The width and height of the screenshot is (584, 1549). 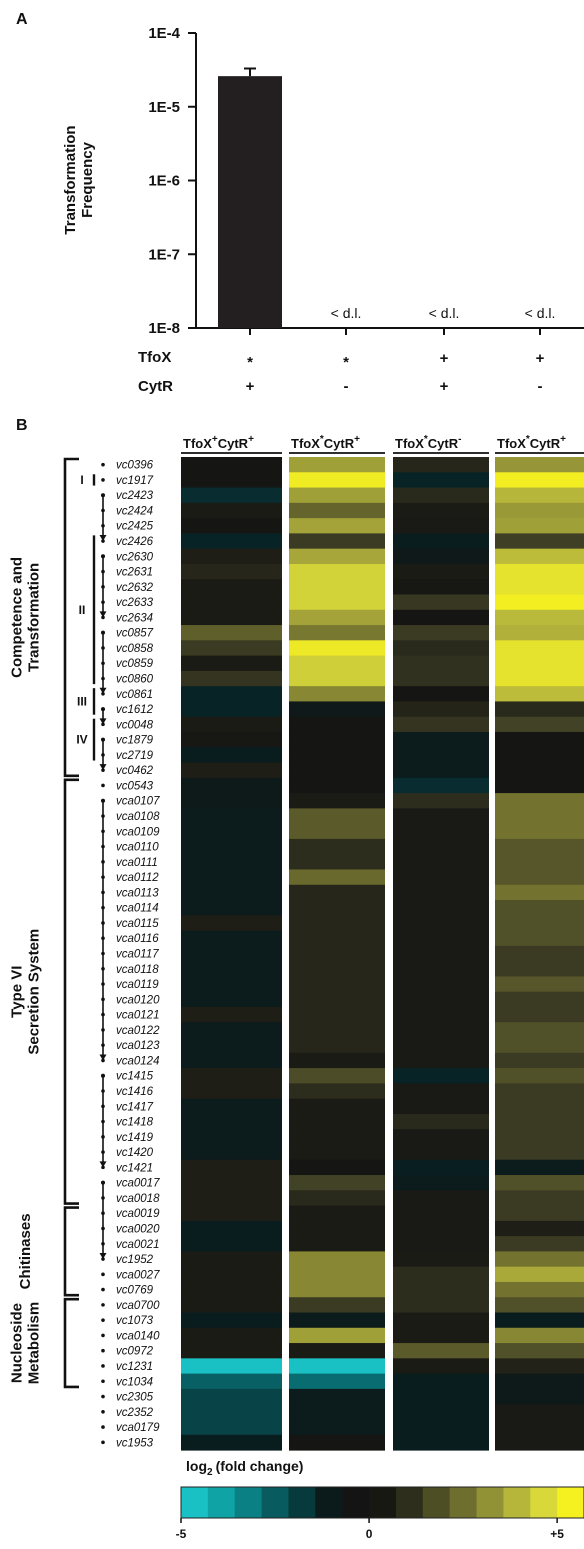 I want to click on gene-label: vc1952, so click(x=135, y=1260).